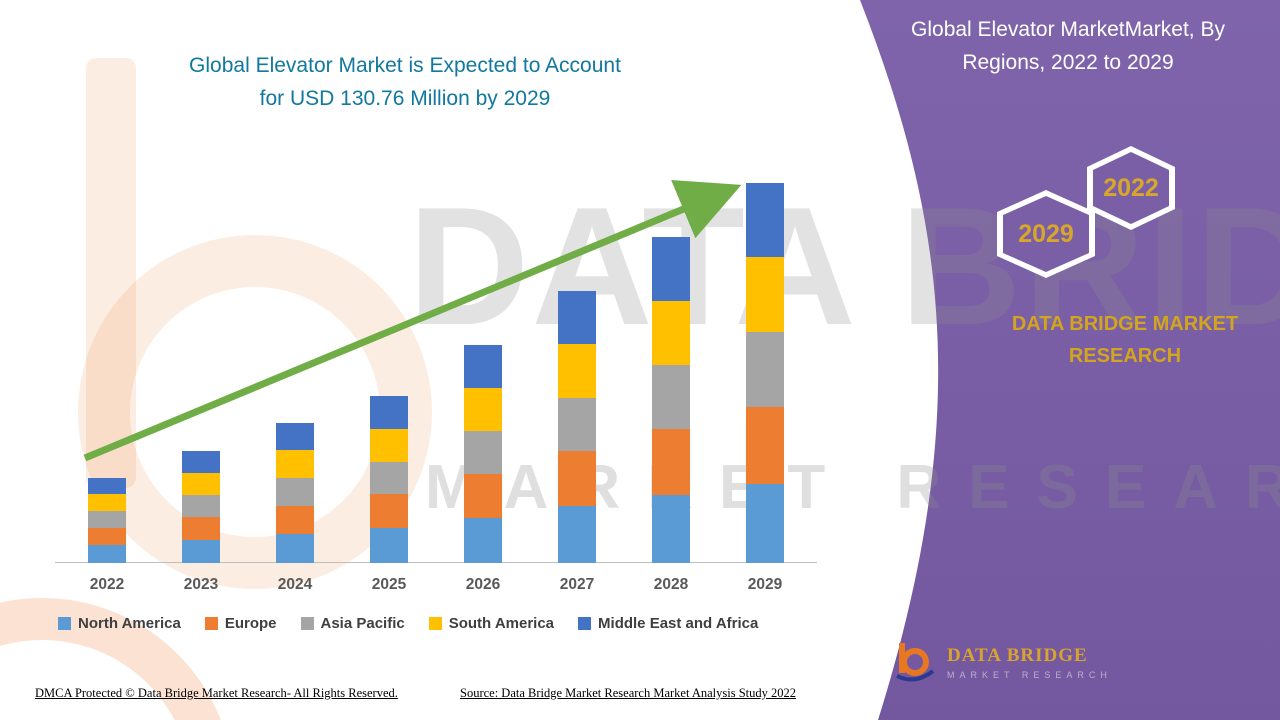 This screenshot has width=1280, height=720. I want to click on hexagon-2022-year: 2022, so click(1131, 188).